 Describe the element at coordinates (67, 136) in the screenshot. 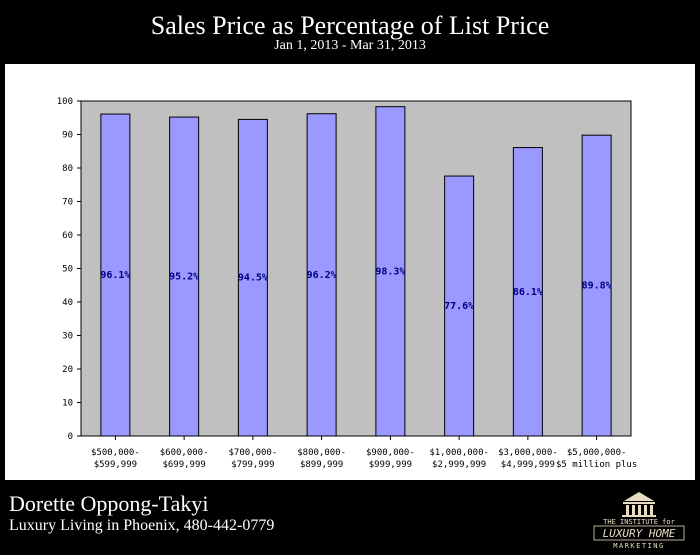

I see `y-tick-label: 90` at that location.